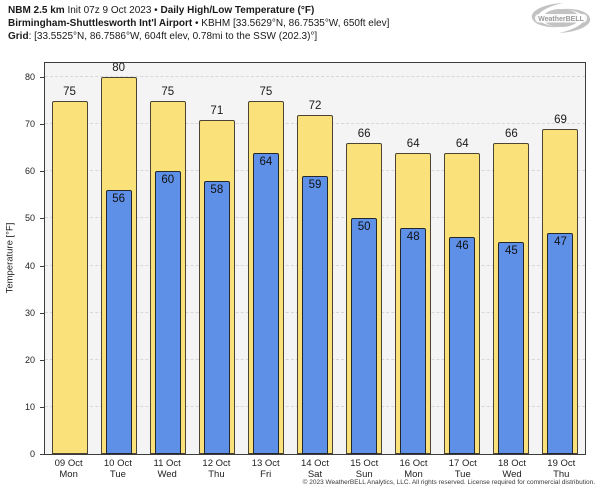 The height and width of the screenshot is (493, 600). Describe the element at coordinates (69, 277) in the screenshot. I see `high-bar` at that location.